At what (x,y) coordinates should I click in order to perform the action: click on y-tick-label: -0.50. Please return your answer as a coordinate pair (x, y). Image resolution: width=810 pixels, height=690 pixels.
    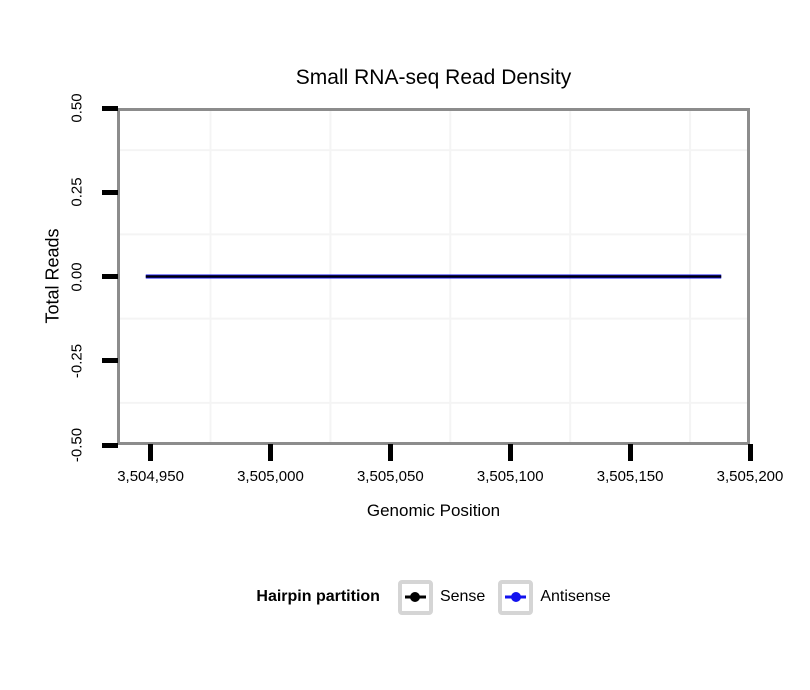
    Looking at the image, I should click on (77, 445).